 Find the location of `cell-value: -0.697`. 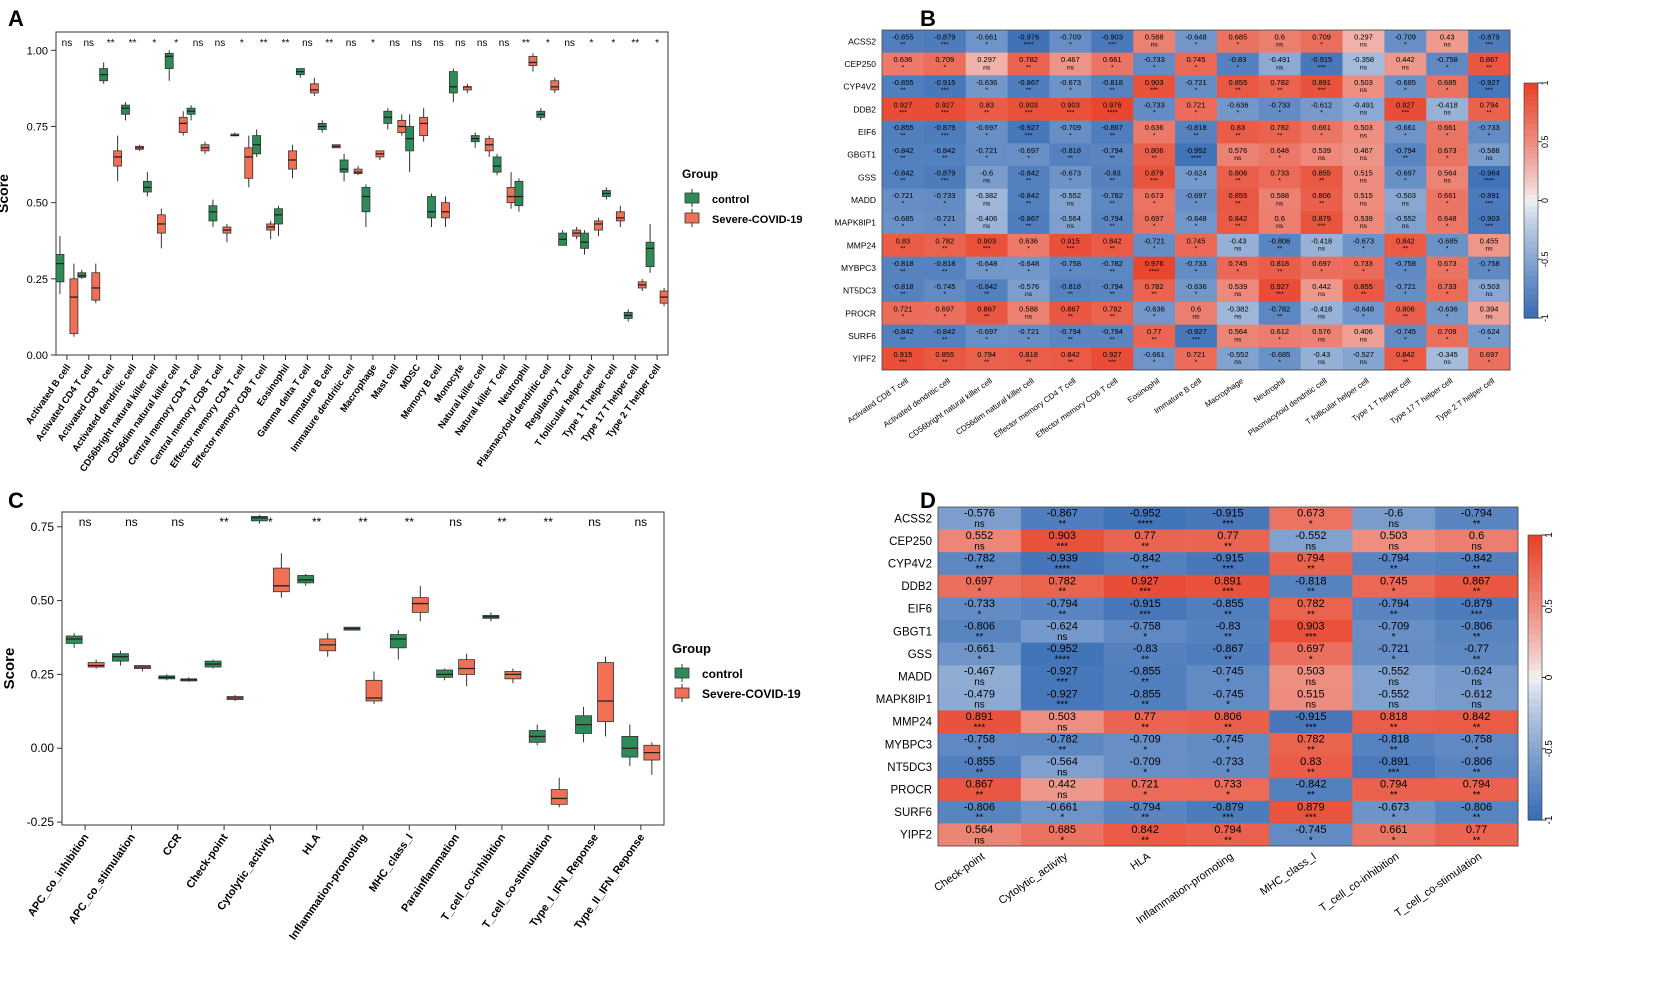

cell-value: -0.697 is located at coordinates (1028, 150).